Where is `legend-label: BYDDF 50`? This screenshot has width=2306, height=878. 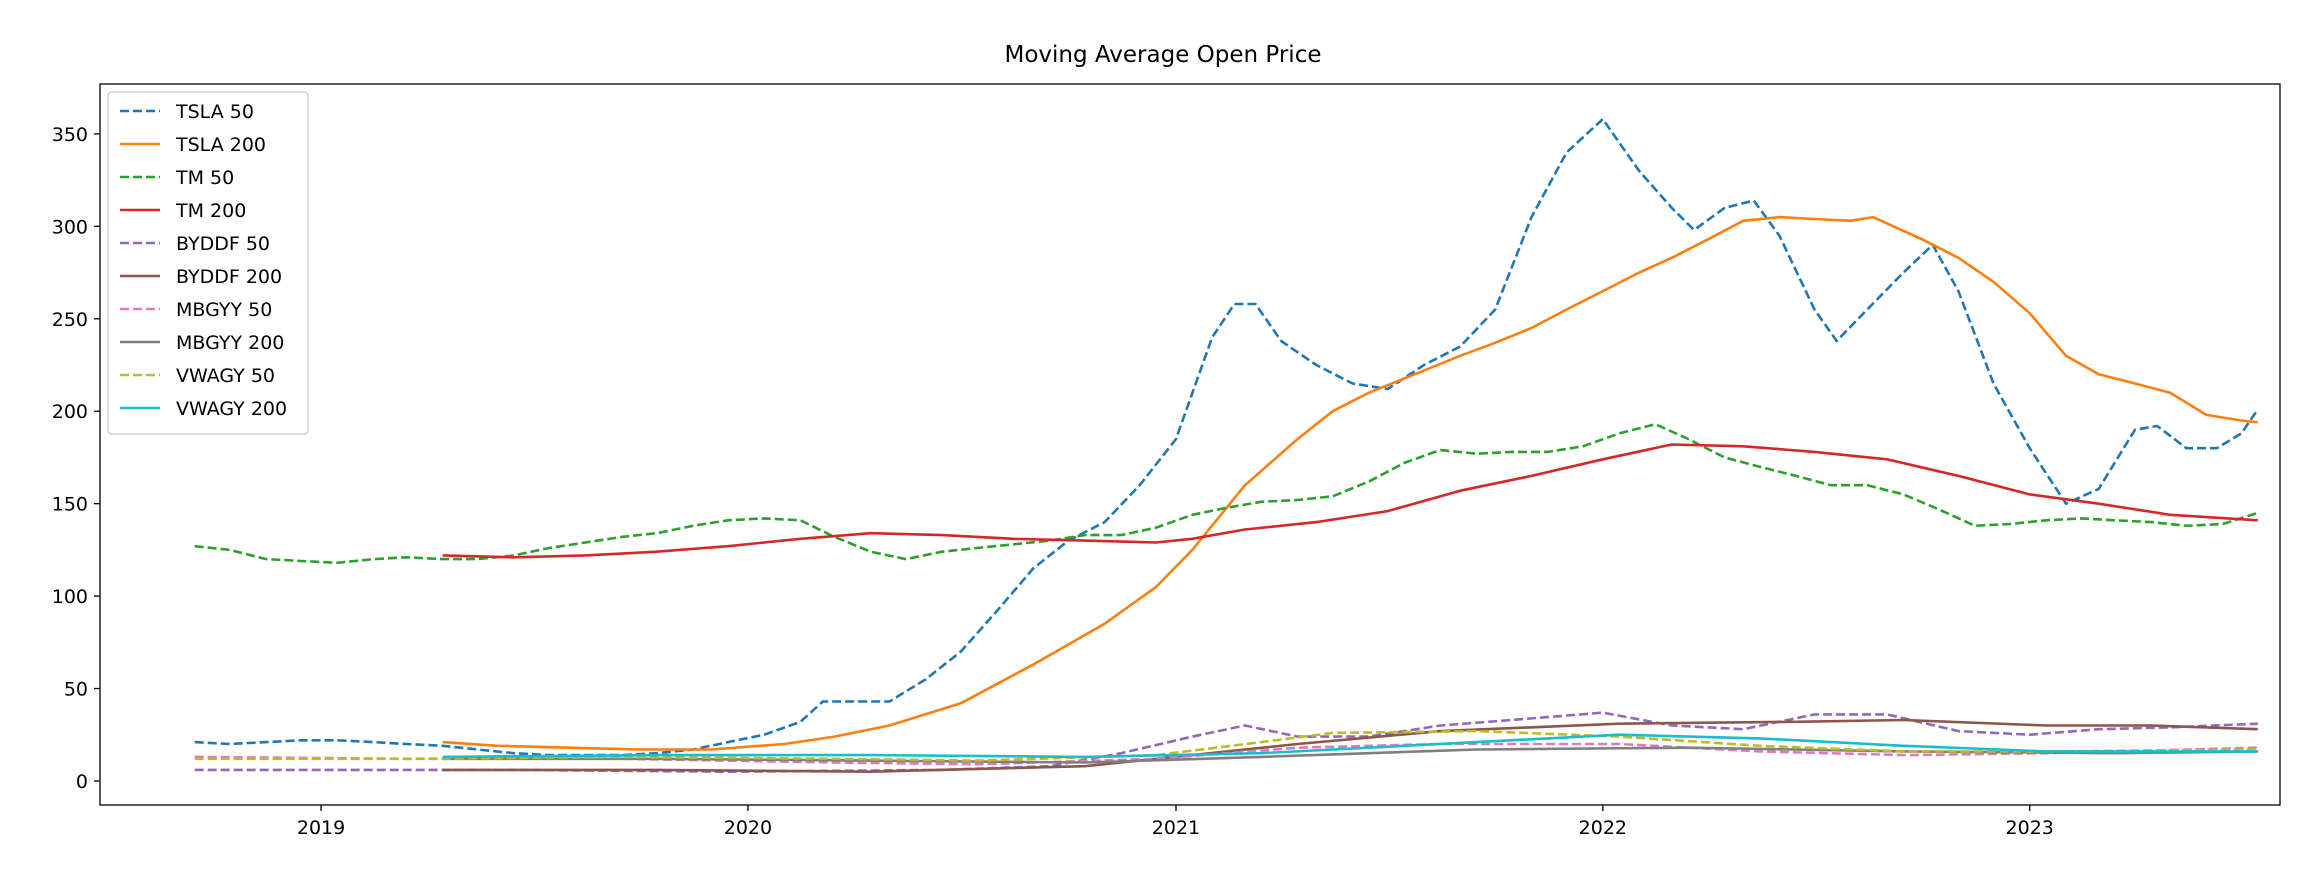 legend-label: BYDDF 50 is located at coordinates (223, 244).